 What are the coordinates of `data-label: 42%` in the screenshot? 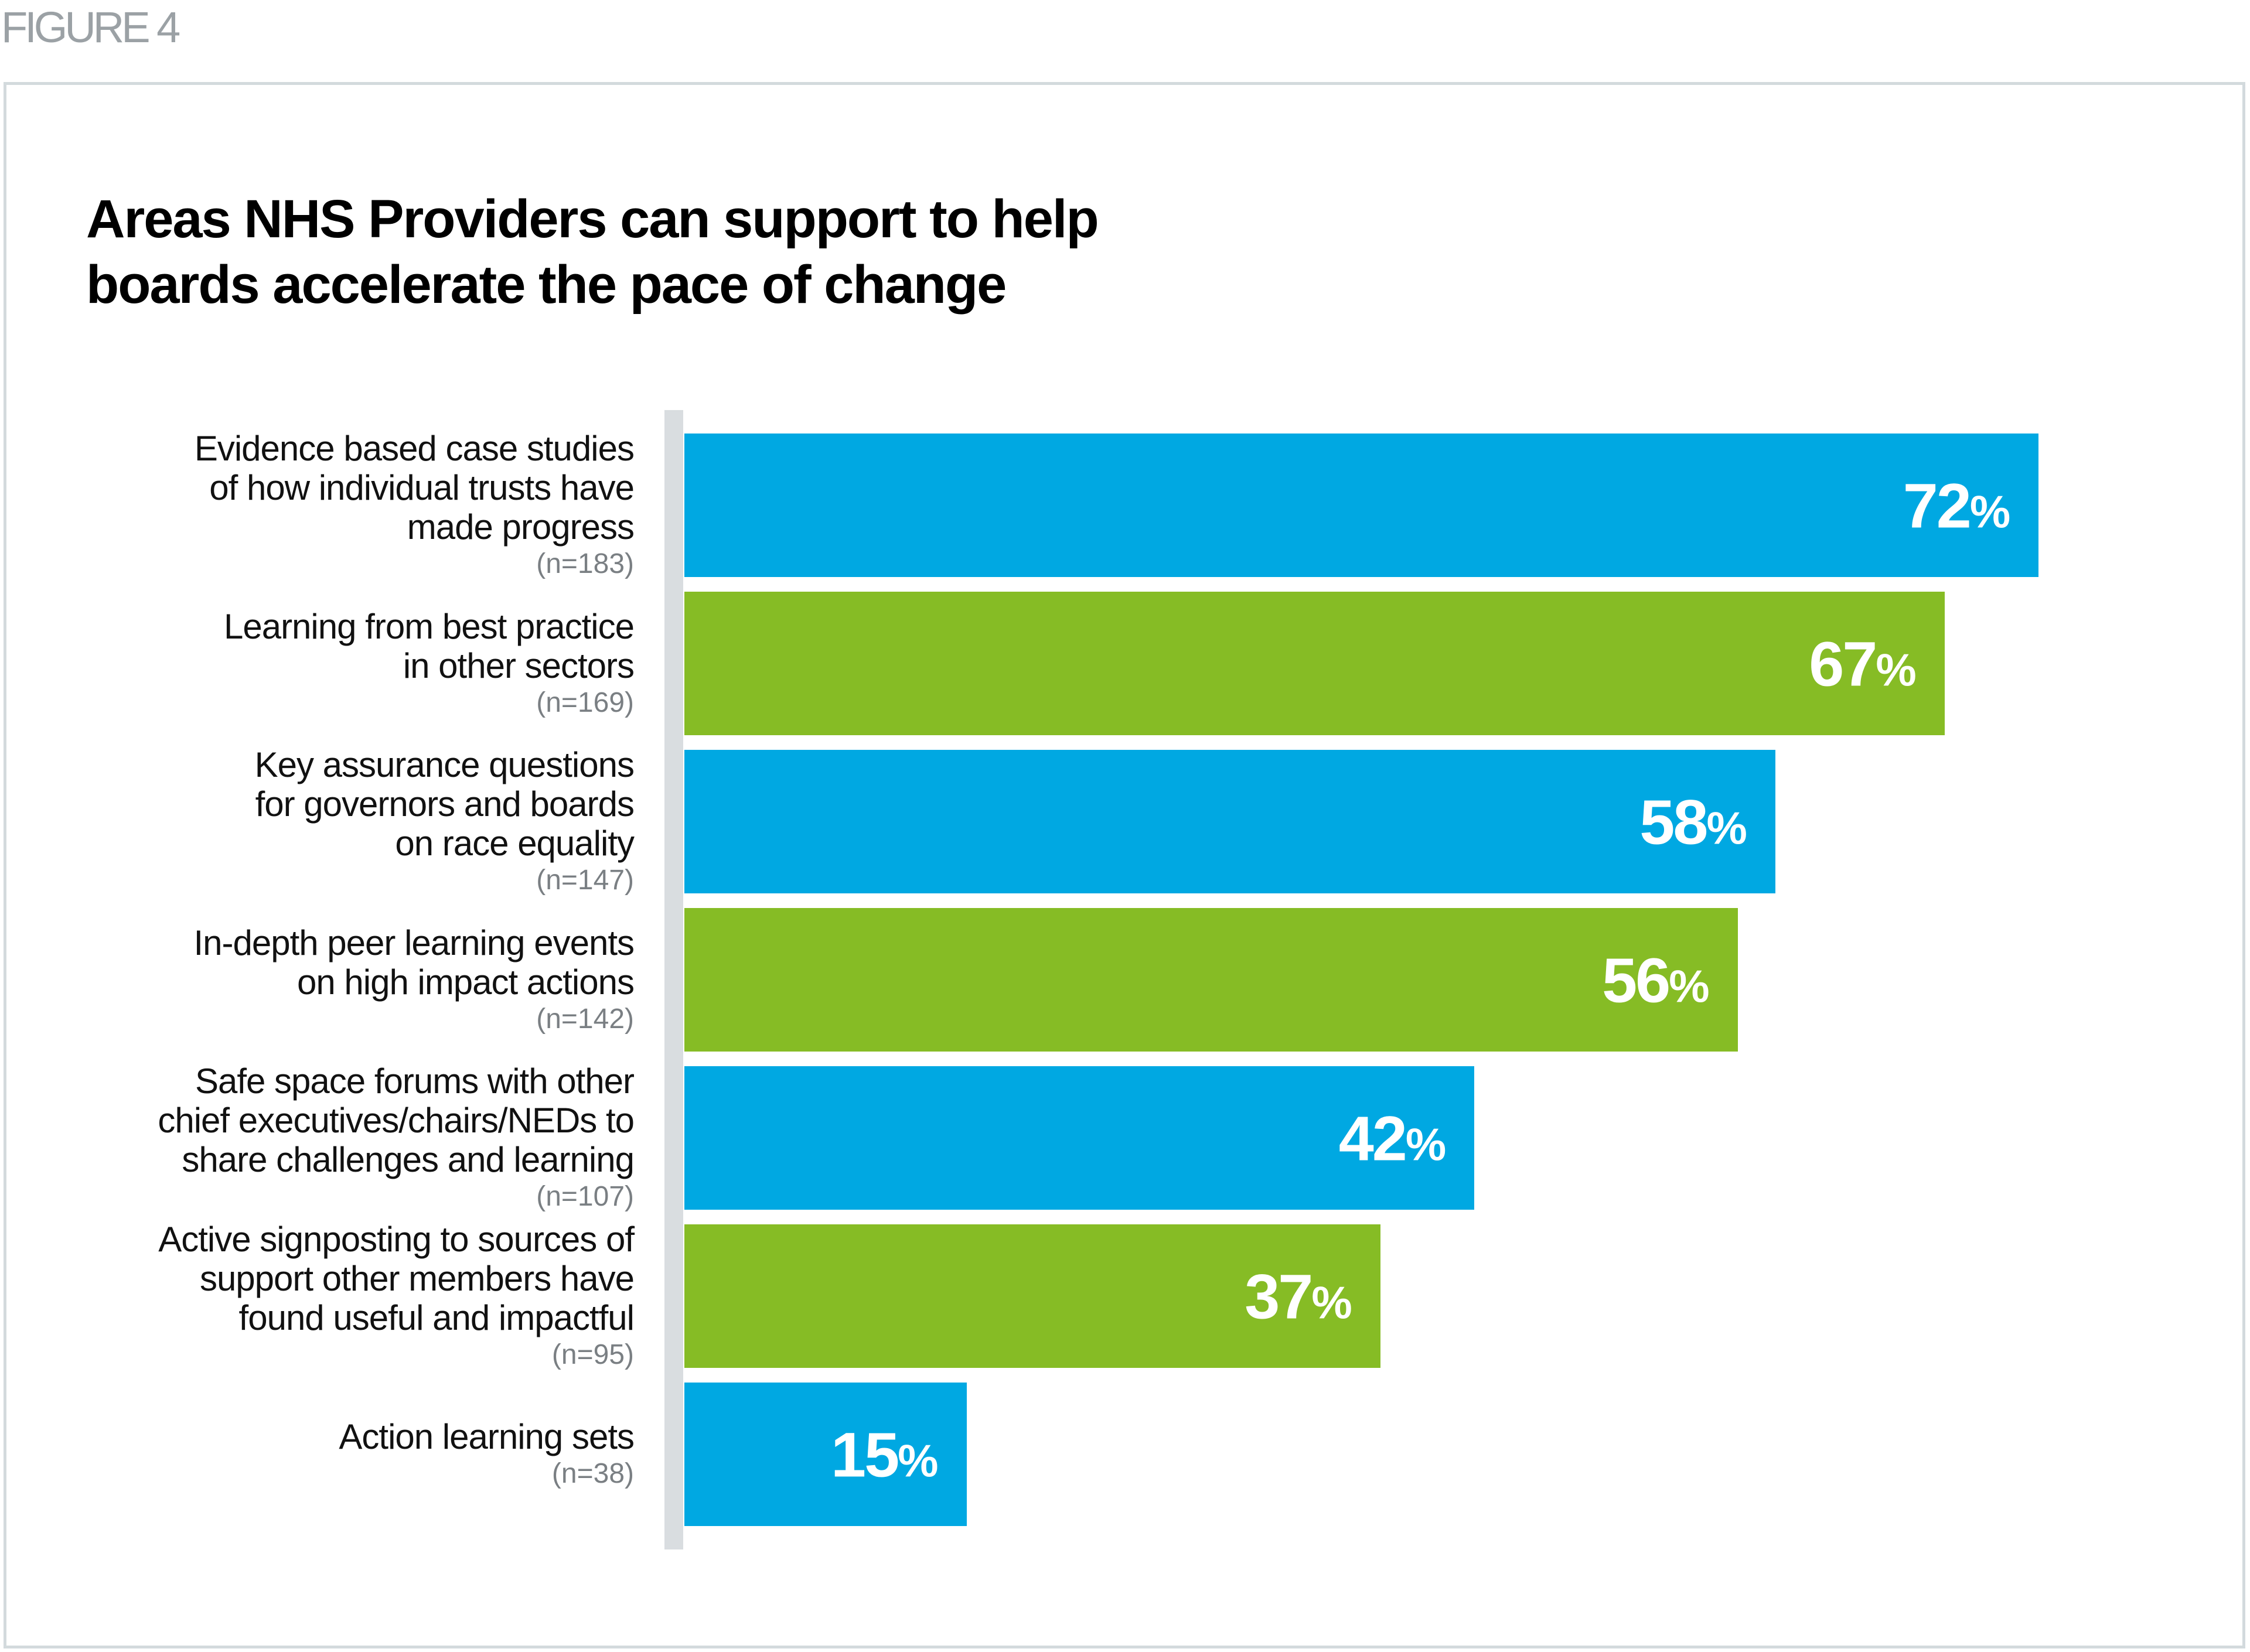 It's located at (1393, 1138).